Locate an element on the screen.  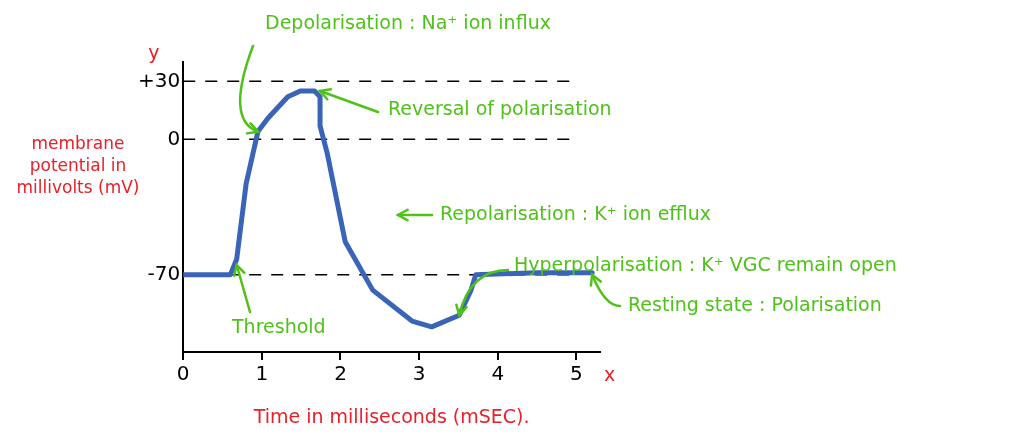
y-tick-label: +30 is located at coordinates (159, 79).